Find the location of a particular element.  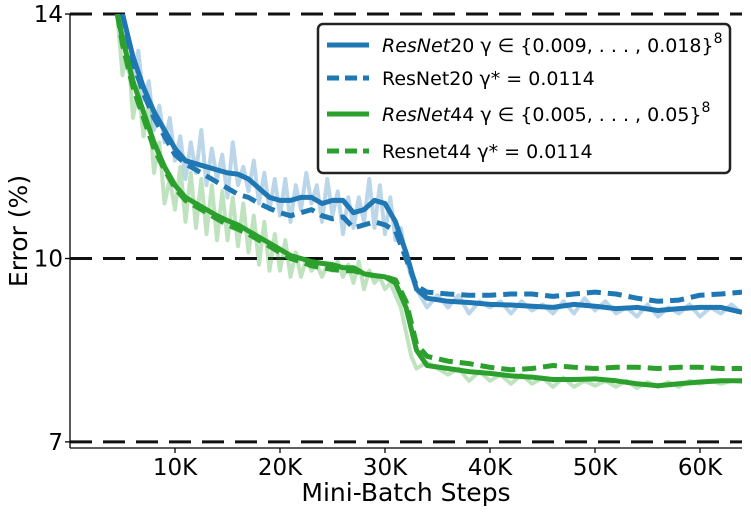

legend-label-resnet20-best: ResNet20 γ* = 0.0114 is located at coordinates (488, 79).